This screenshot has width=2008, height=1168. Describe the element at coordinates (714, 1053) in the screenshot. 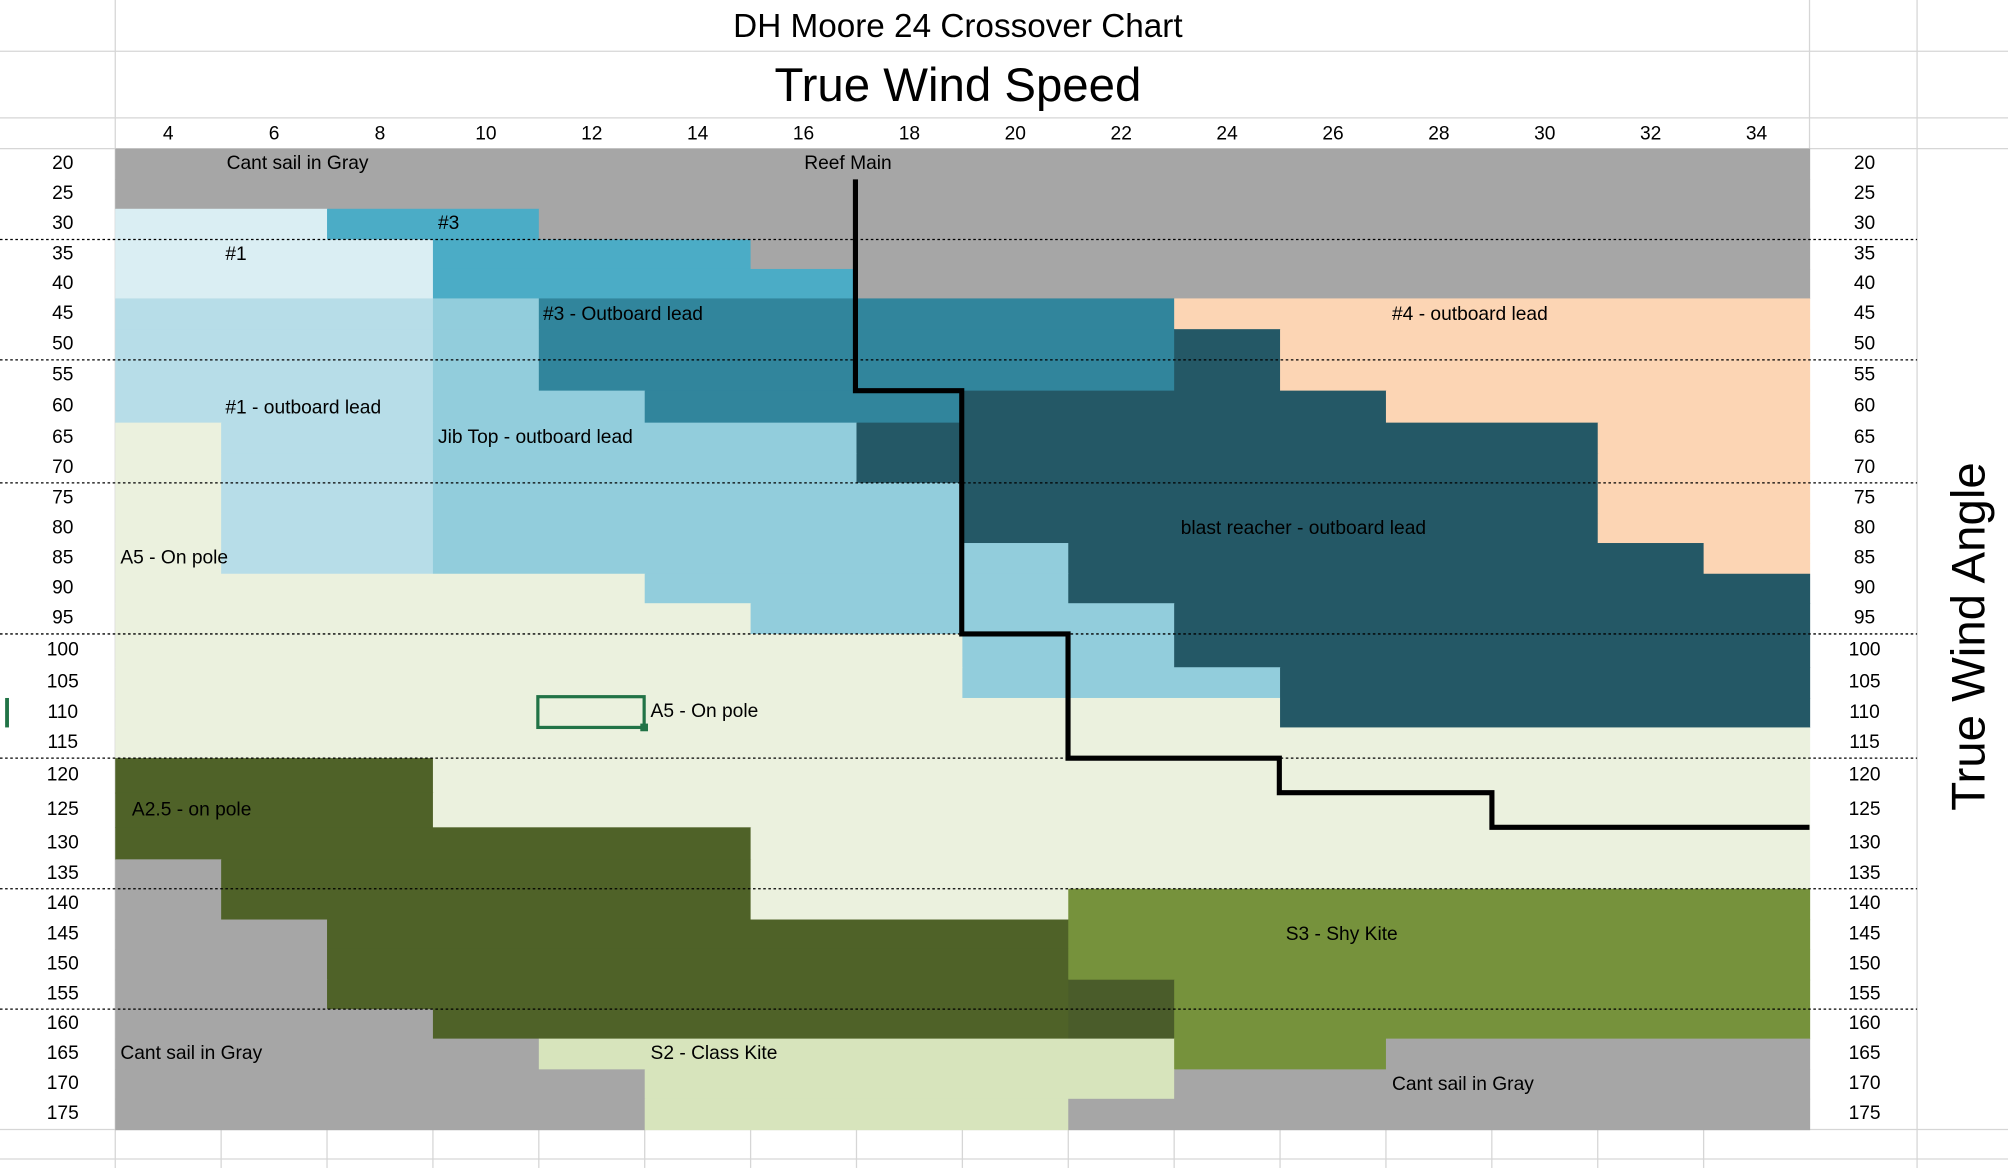

I see `region-label: S2 - Class Kite` at that location.